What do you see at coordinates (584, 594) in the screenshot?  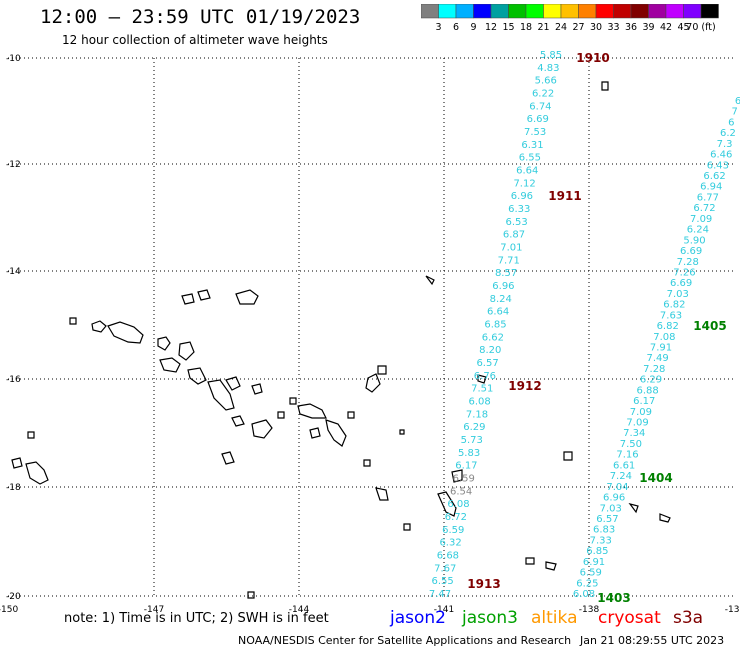 I see `wave-height-value: 6.08` at bounding box center [584, 594].